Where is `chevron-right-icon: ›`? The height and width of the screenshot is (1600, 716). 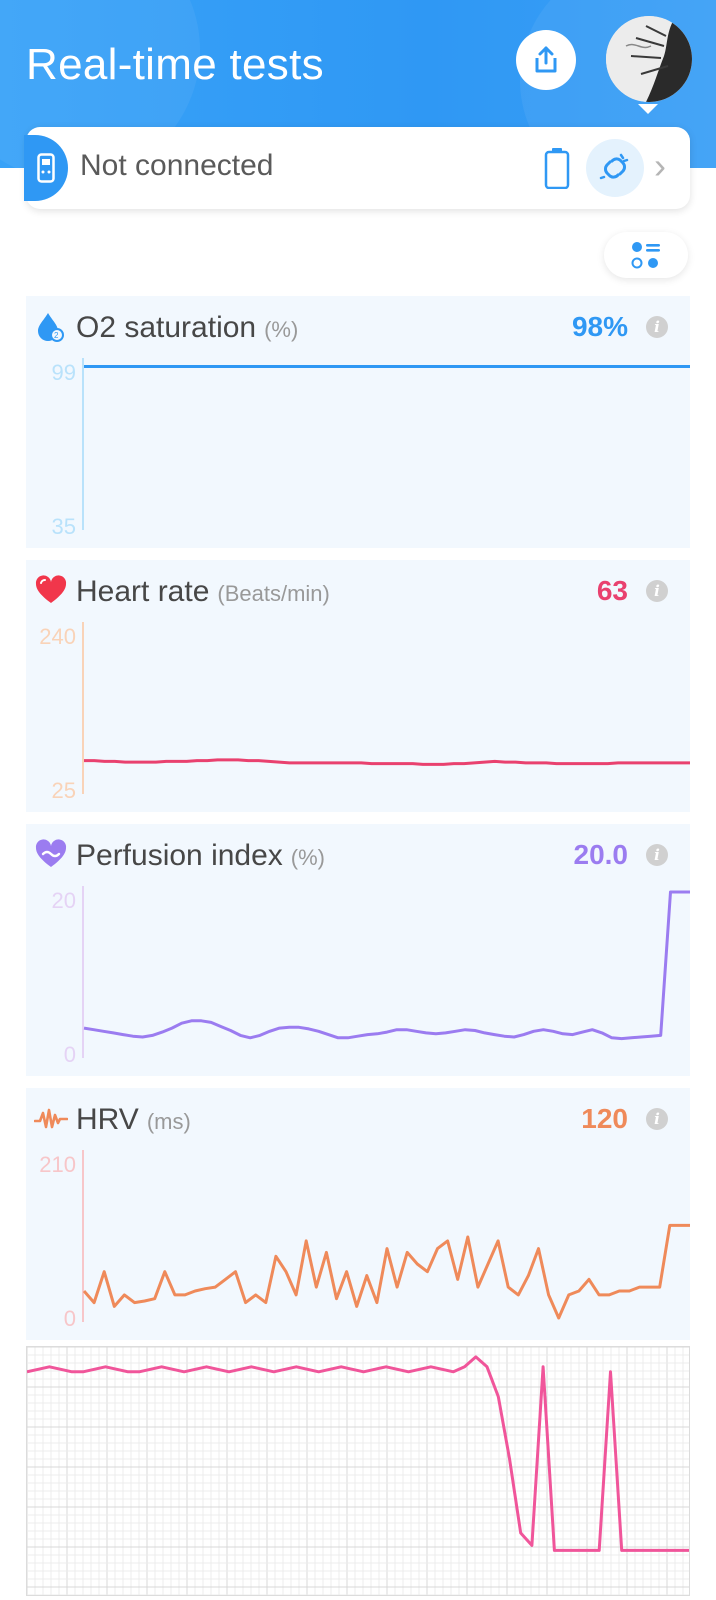
chevron-right-icon: › is located at coordinates (660, 165).